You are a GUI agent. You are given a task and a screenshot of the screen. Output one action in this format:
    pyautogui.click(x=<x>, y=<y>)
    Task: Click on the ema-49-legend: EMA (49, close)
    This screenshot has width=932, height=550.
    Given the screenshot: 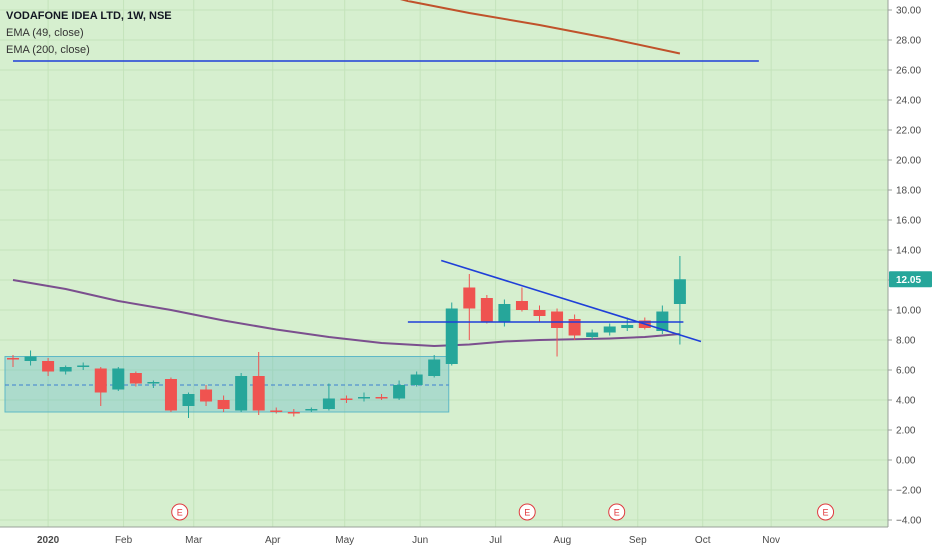 What is the action you would take?
    pyautogui.click(x=45, y=33)
    